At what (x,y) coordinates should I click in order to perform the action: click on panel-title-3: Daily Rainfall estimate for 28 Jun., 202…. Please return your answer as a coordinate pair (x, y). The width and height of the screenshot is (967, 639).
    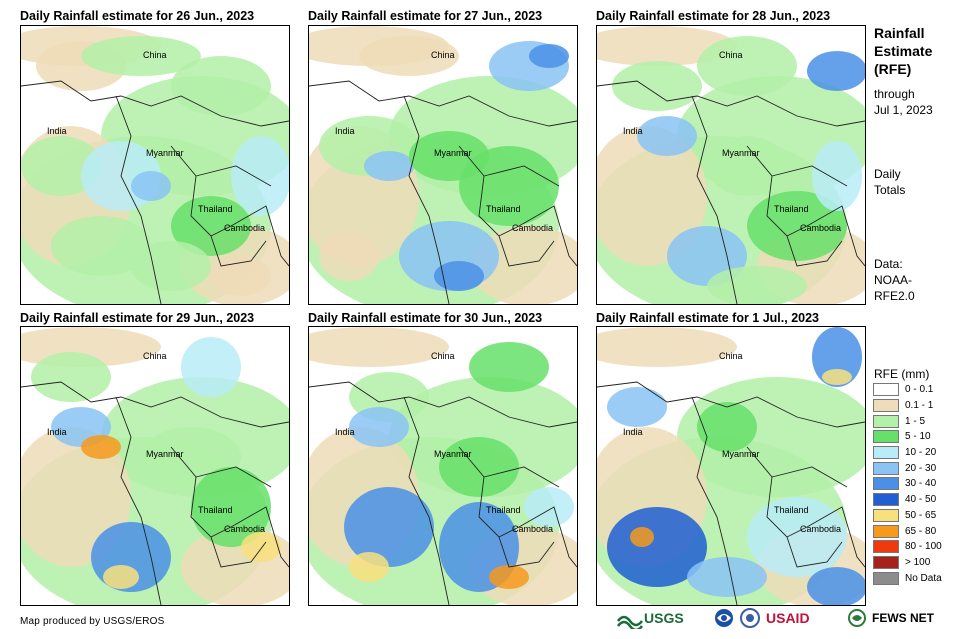
    Looking at the image, I should click on (713, 16).